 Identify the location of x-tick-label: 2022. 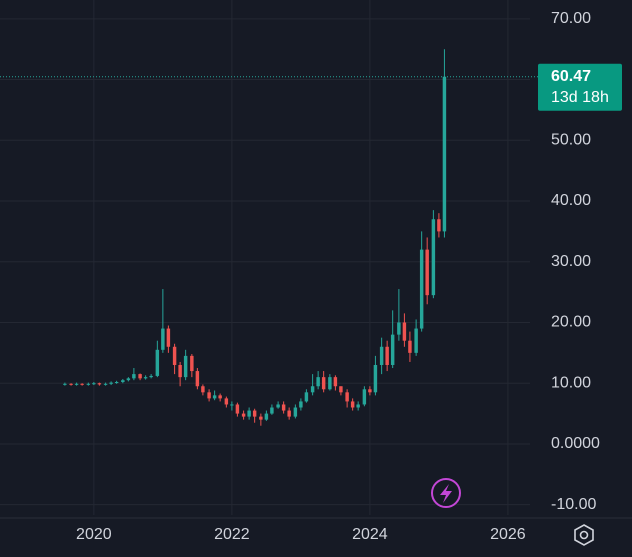
(232, 534).